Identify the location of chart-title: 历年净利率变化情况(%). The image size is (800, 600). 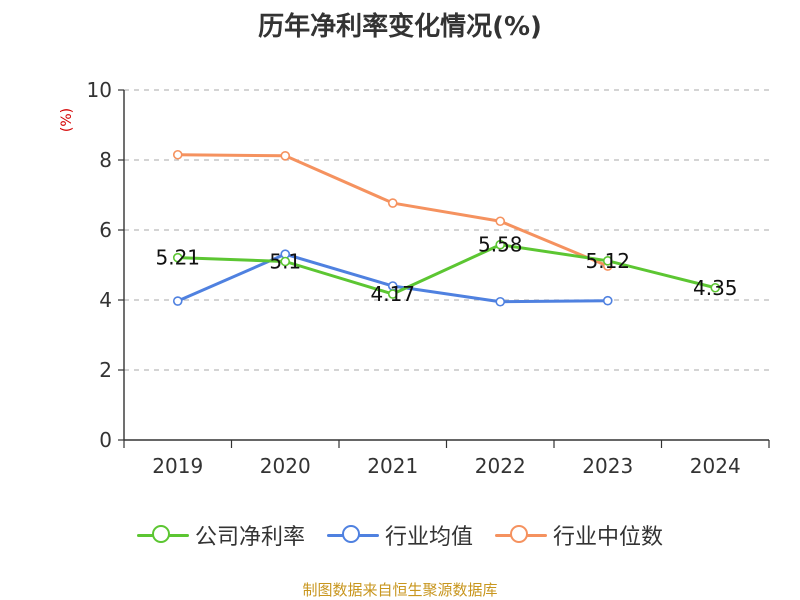
(400, 27).